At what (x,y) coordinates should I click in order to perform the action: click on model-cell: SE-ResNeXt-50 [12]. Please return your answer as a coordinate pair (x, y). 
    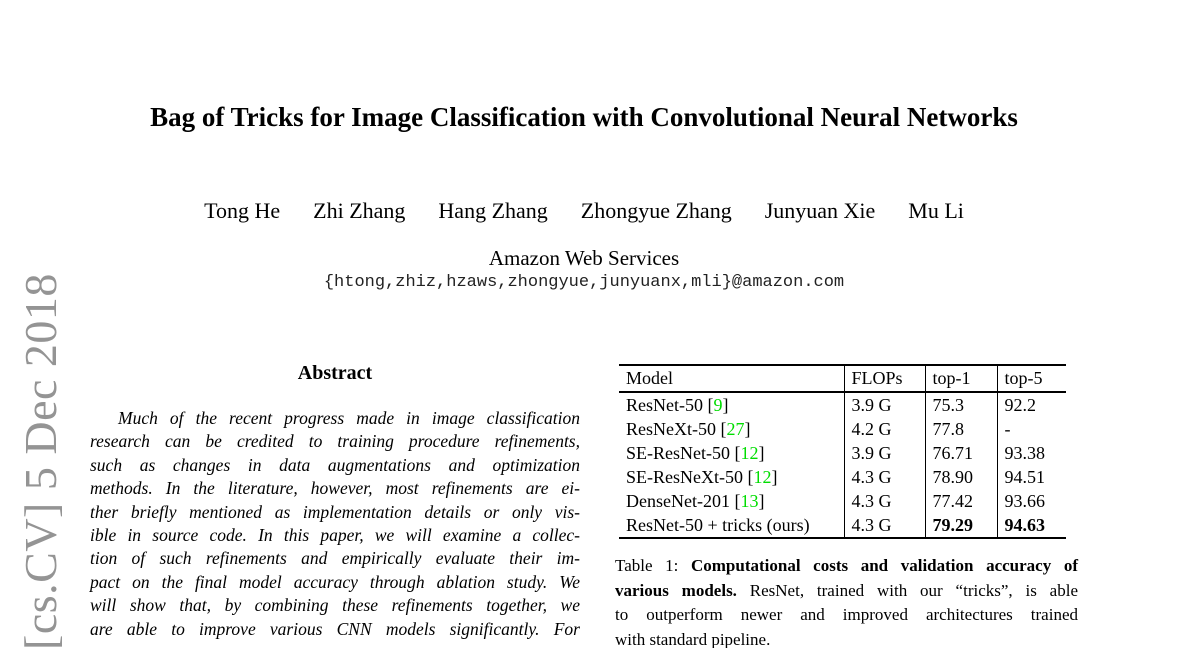
    Looking at the image, I should click on (732, 477).